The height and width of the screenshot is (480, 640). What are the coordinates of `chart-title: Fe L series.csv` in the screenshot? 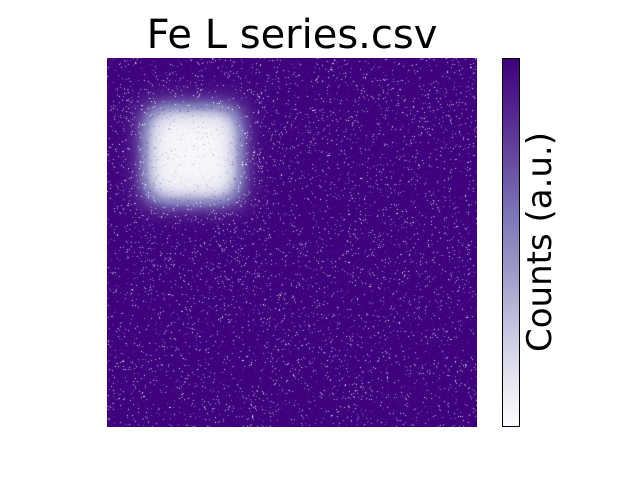 It's located at (292, 35).